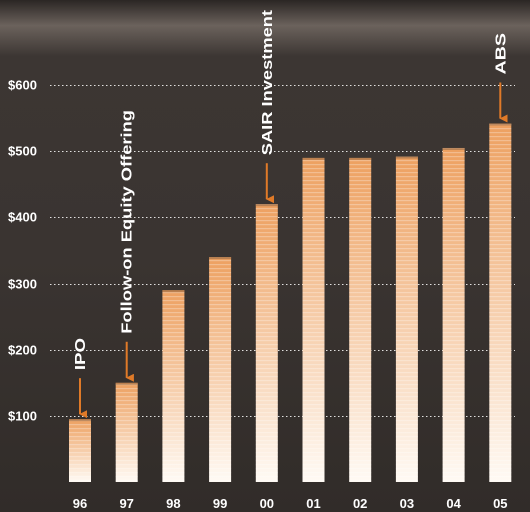 The height and width of the screenshot is (512, 530). I want to click on annotation-97: Follow-on Equity Offering, so click(127, 246).